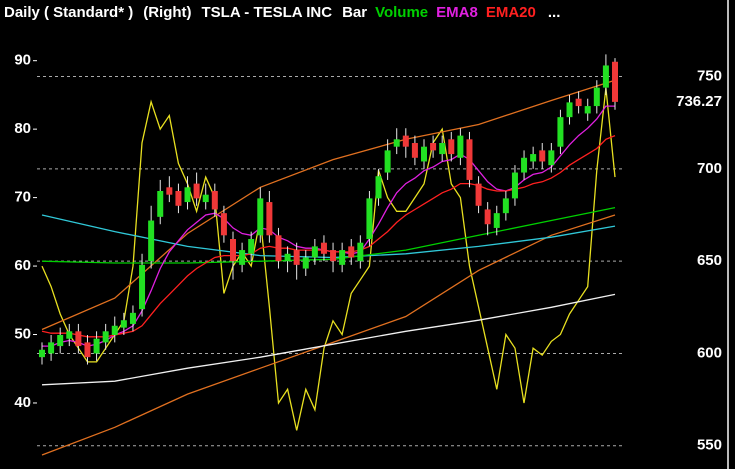 Image resolution: width=735 pixels, height=469 pixels. What do you see at coordinates (511, 12) in the screenshot?
I see `header-part: EMA20` at bounding box center [511, 12].